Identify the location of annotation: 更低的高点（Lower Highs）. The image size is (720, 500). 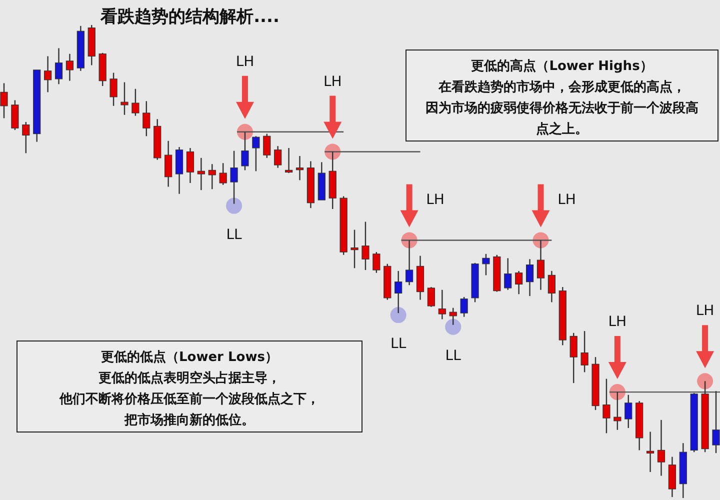
(562, 66).